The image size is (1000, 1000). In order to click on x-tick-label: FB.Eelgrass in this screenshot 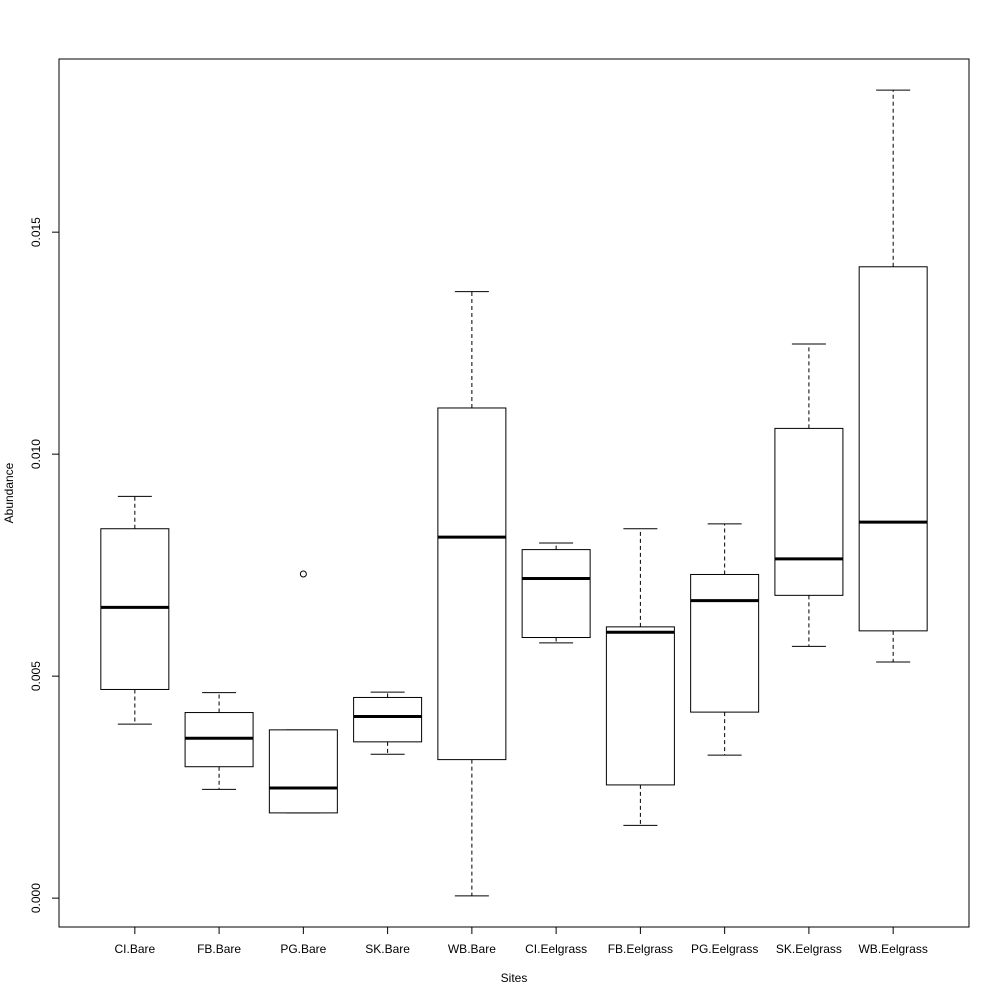, I will do `click(640, 949)`.